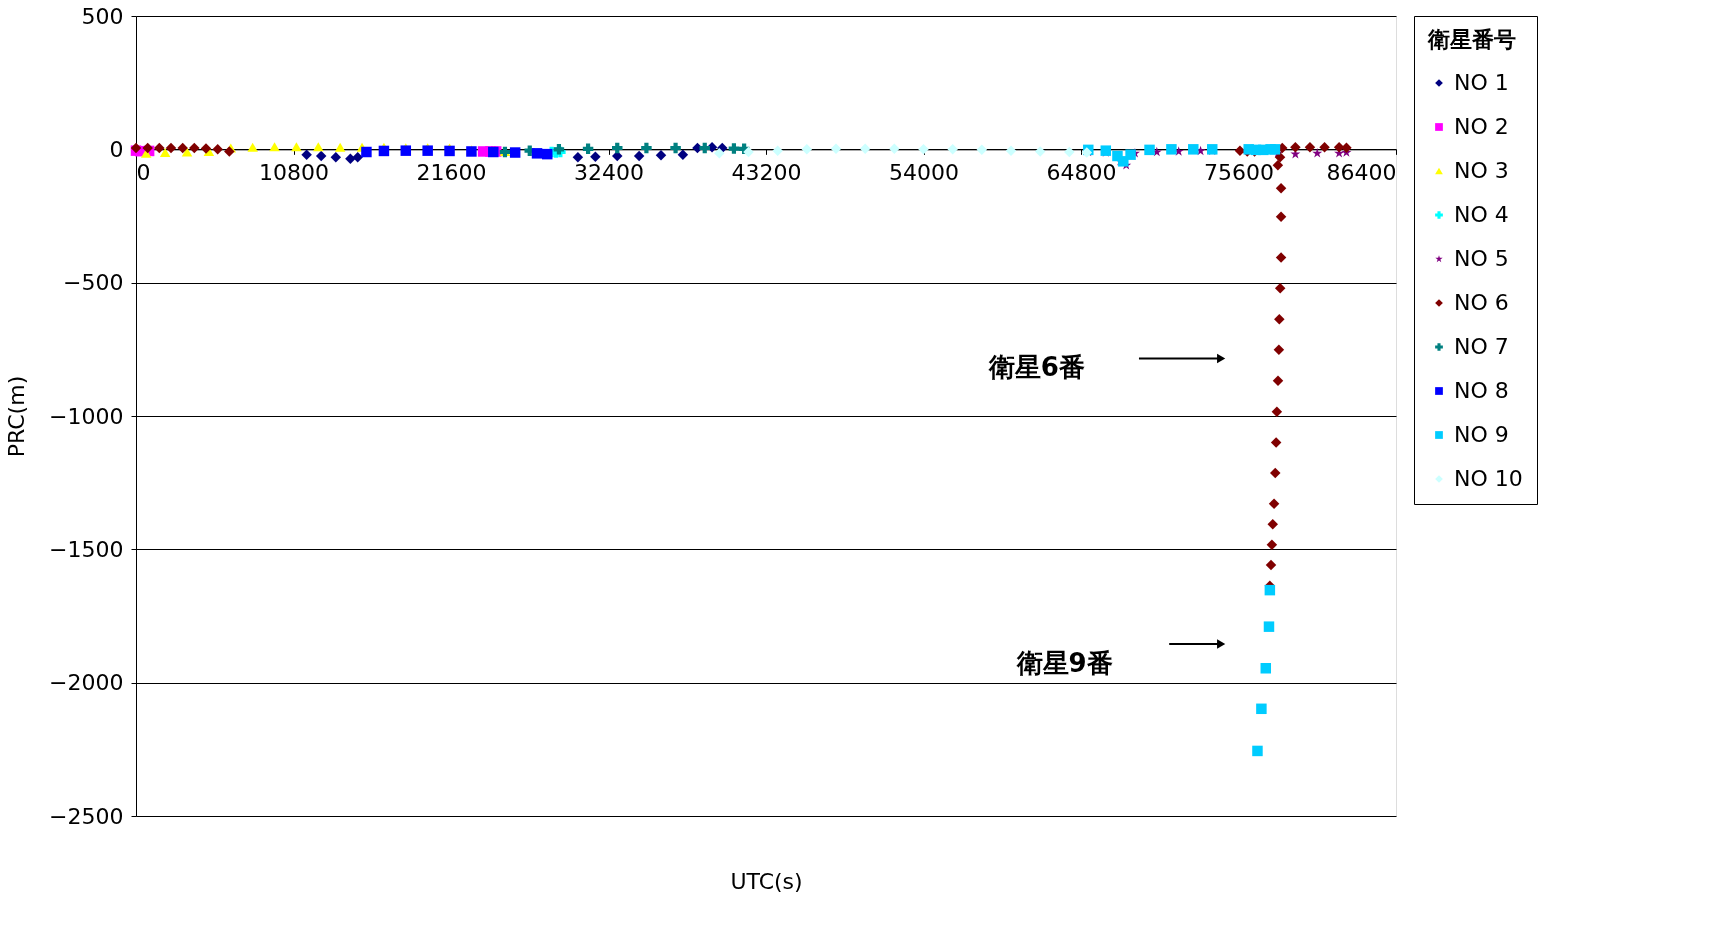 Image resolution: width=1731 pixels, height=944 pixels. I want to click on legend-title: 衛星番号, so click(1471, 39).